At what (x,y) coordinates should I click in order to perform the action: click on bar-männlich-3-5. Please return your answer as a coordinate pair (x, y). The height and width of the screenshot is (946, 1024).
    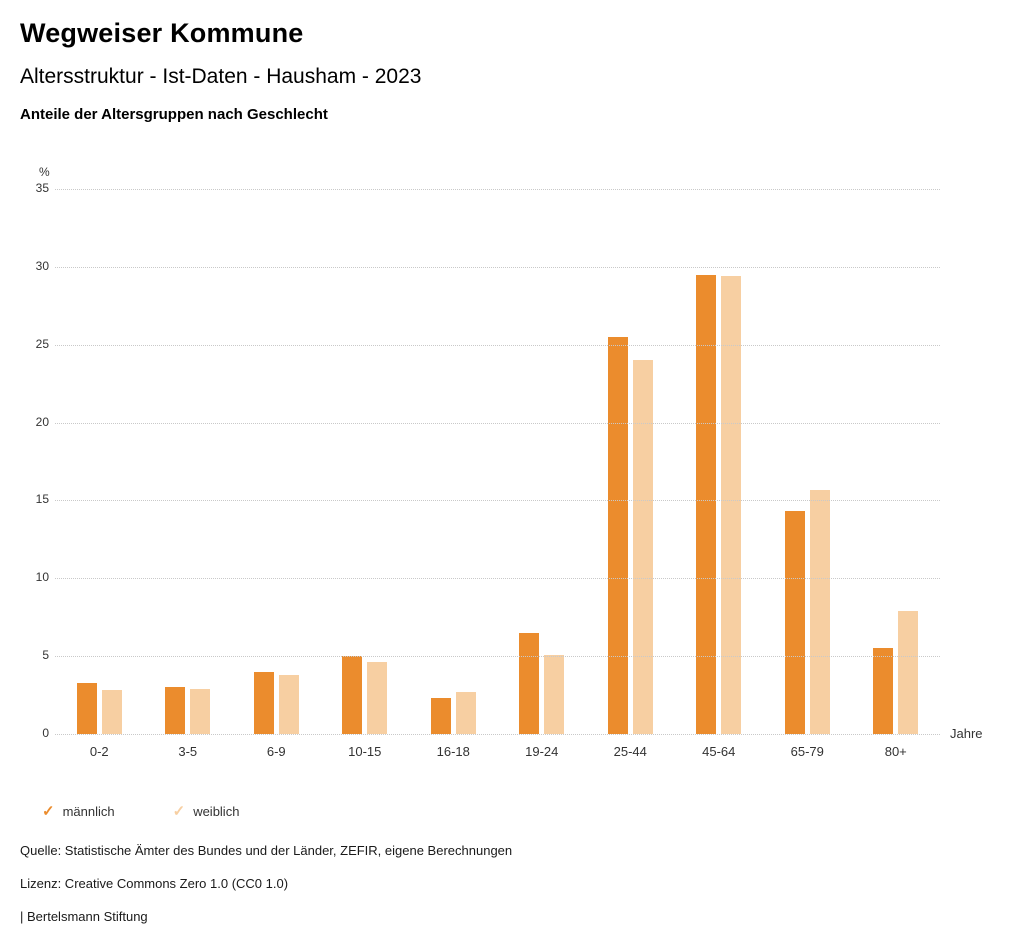
    Looking at the image, I should click on (175, 710).